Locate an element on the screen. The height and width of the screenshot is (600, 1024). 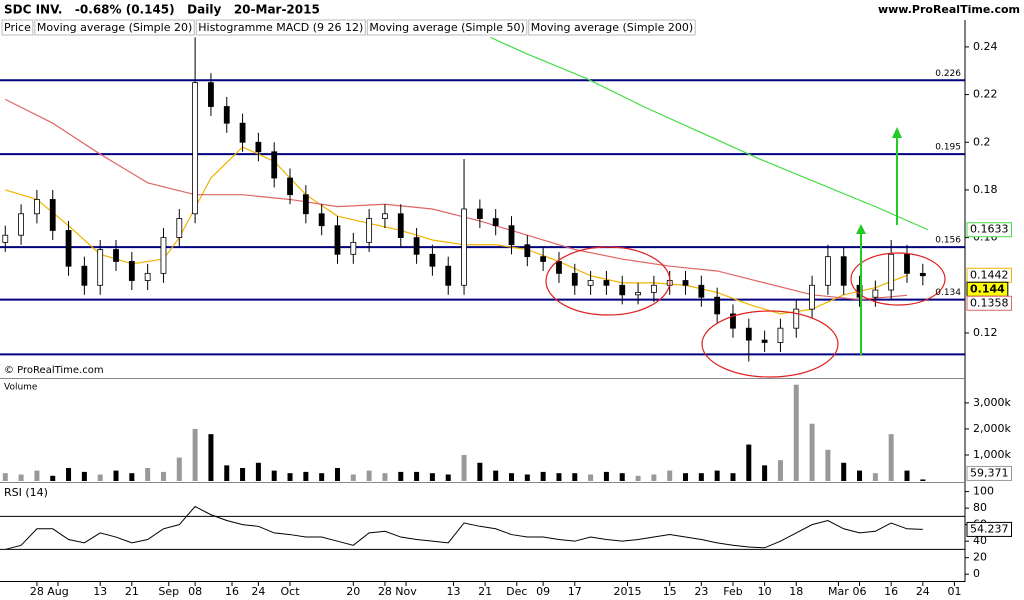
price-badge-label: 0.144 is located at coordinates (987, 288).